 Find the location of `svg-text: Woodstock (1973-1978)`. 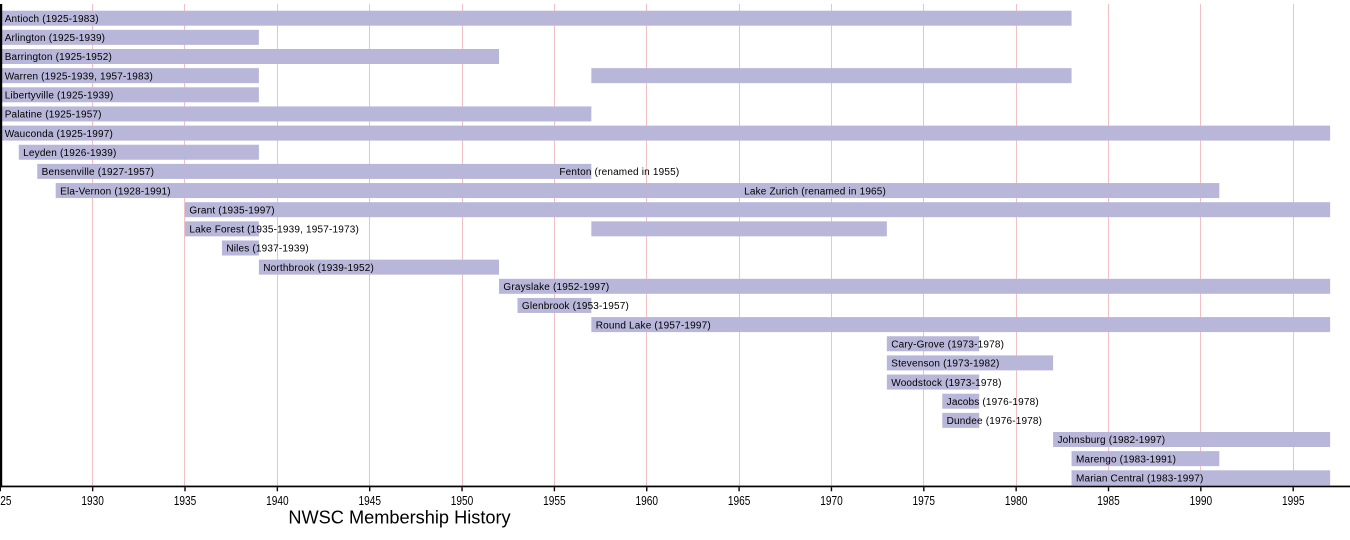

svg-text: Woodstock (1973-1978) is located at coordinates (946, 383).